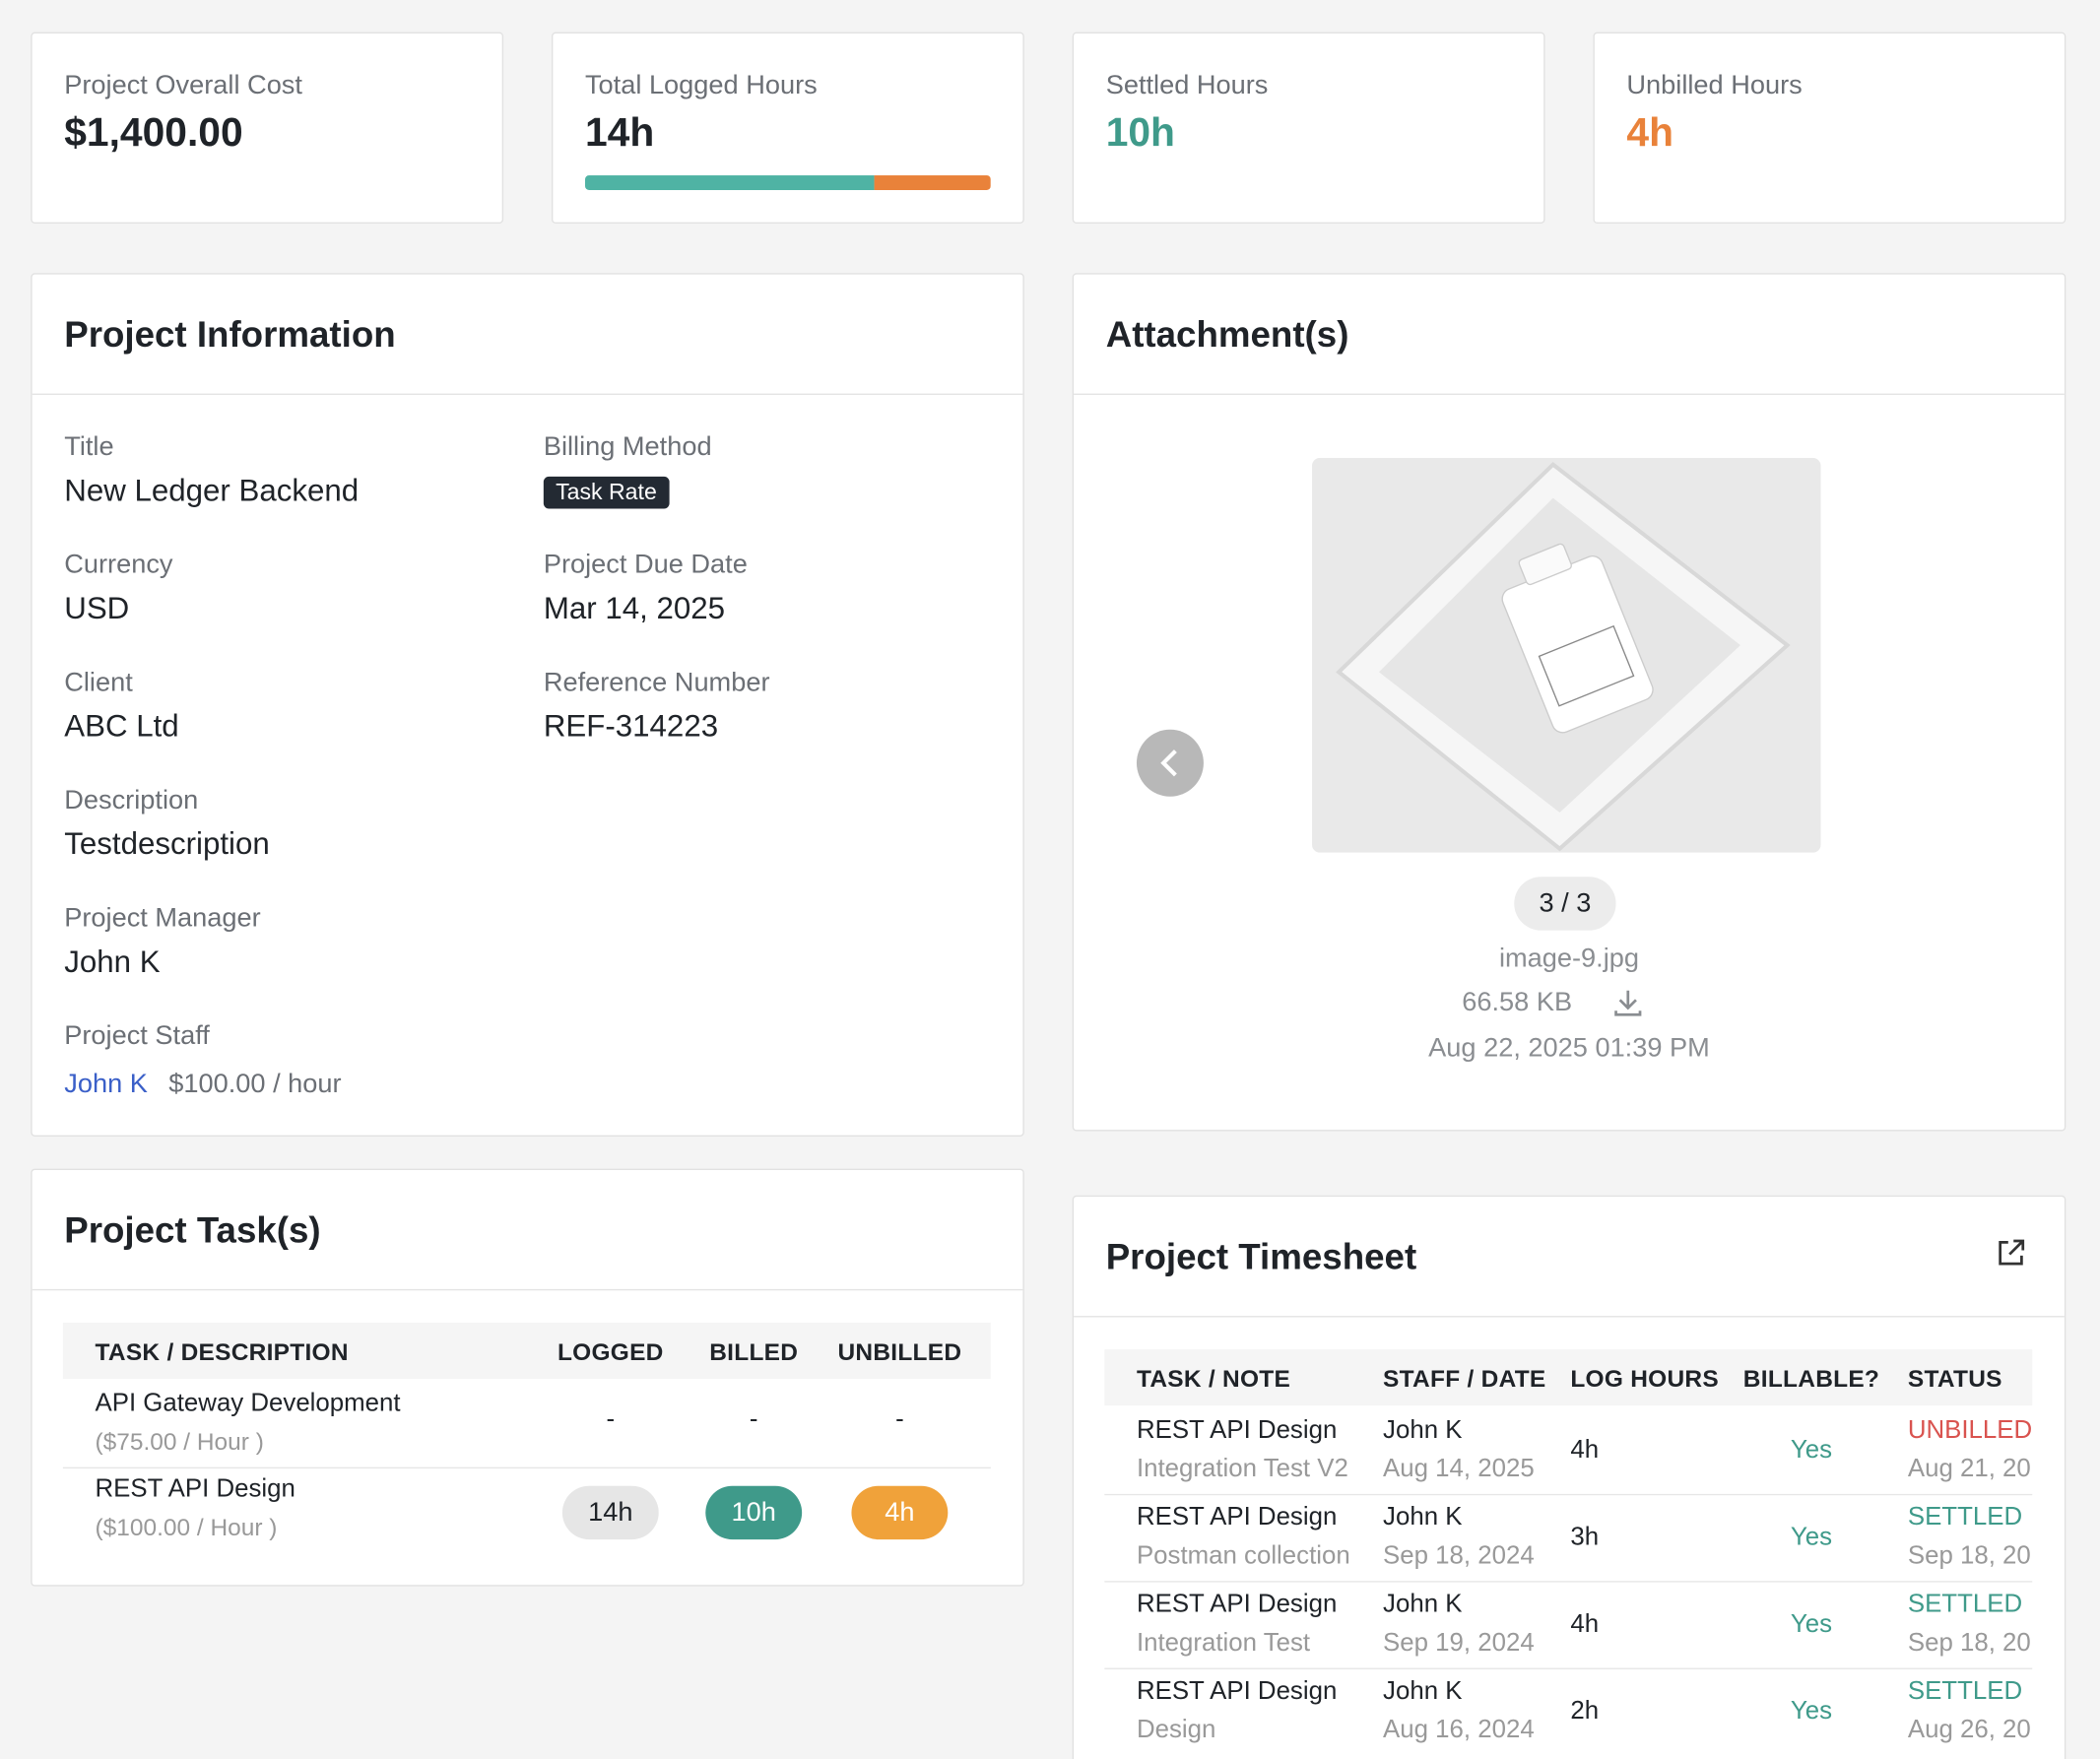 The height and width of the screenshot is (1759, 2100). I want to click on card-title: Project Task(s), so click(192, 1230).